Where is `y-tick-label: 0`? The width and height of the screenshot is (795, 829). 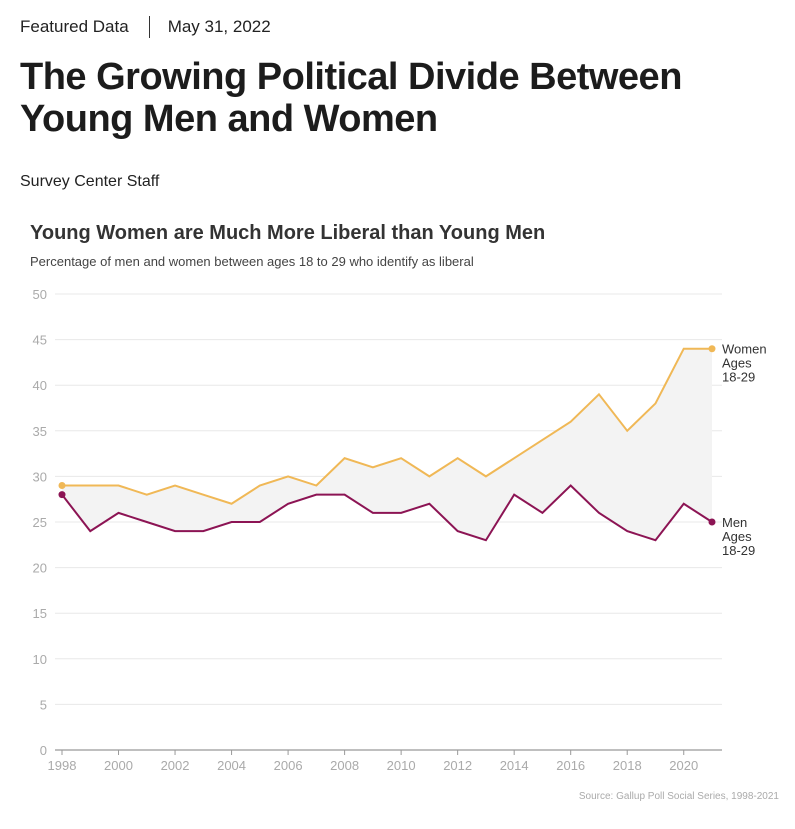
y-tick-label: 0 is located at coordinates (43, 750).